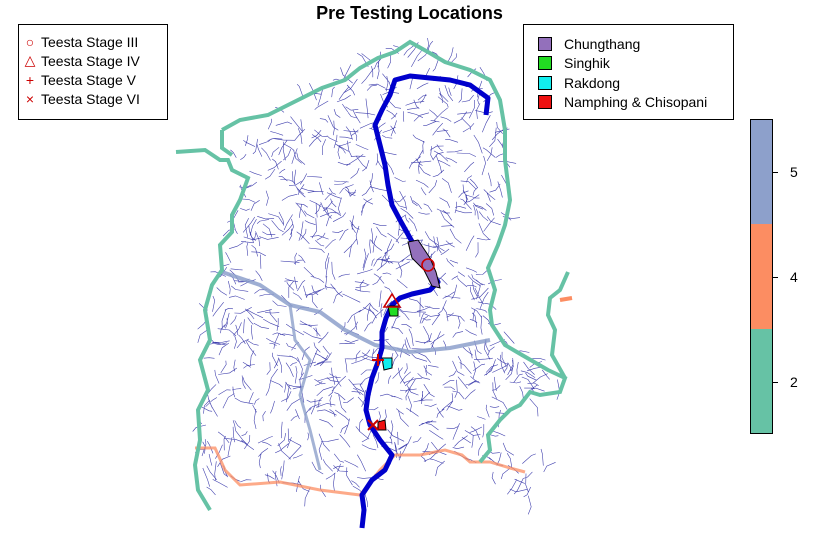 This screenshot has height=550, width=819. Describe the element at coordinates (794, 382) in the screenshot. I see `colorbar-label-2: 2` at that location.